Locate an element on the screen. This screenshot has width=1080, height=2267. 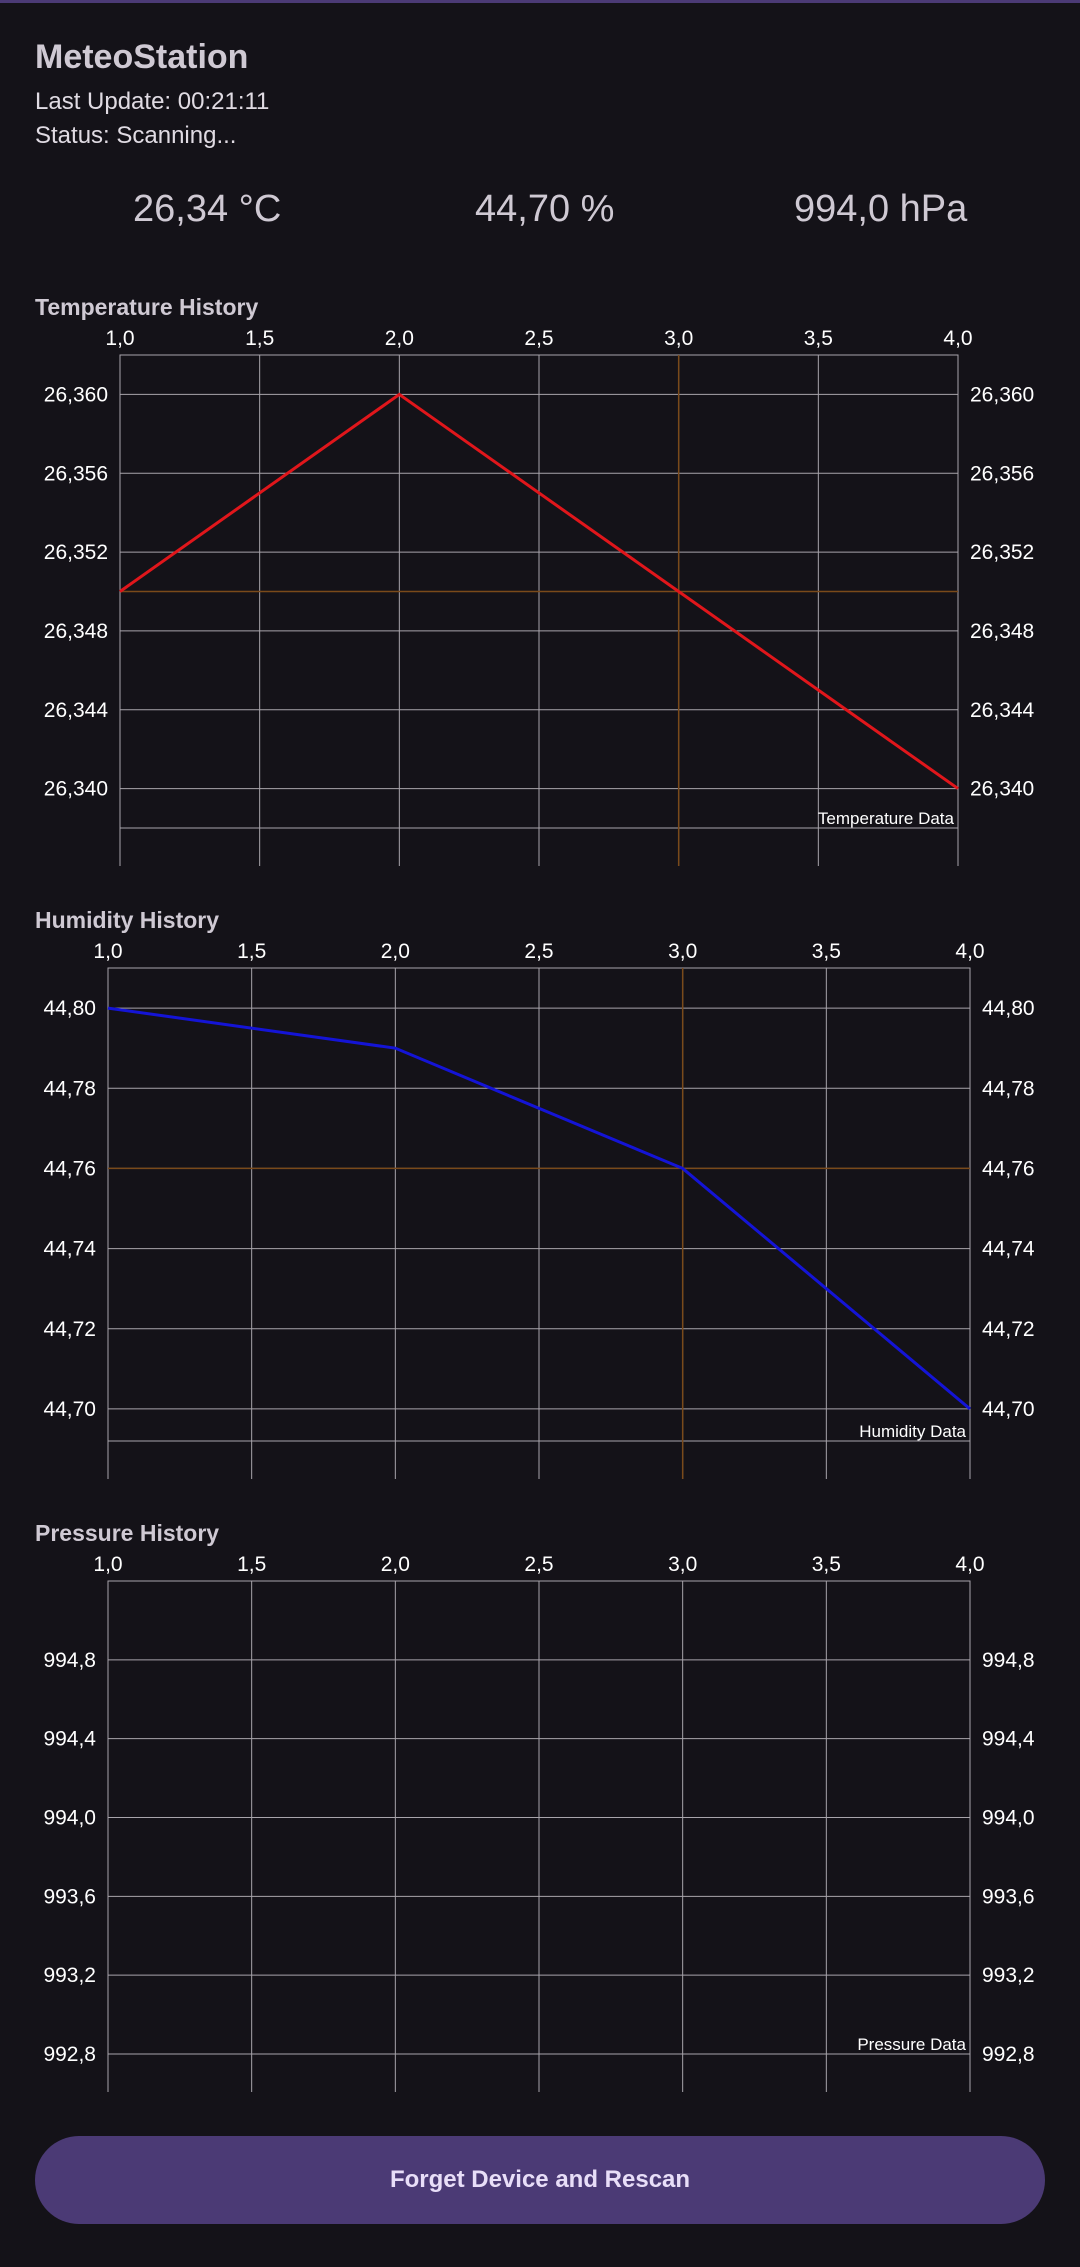
y-tick-label-left: 26,360 is located at coordinates (76, 394).